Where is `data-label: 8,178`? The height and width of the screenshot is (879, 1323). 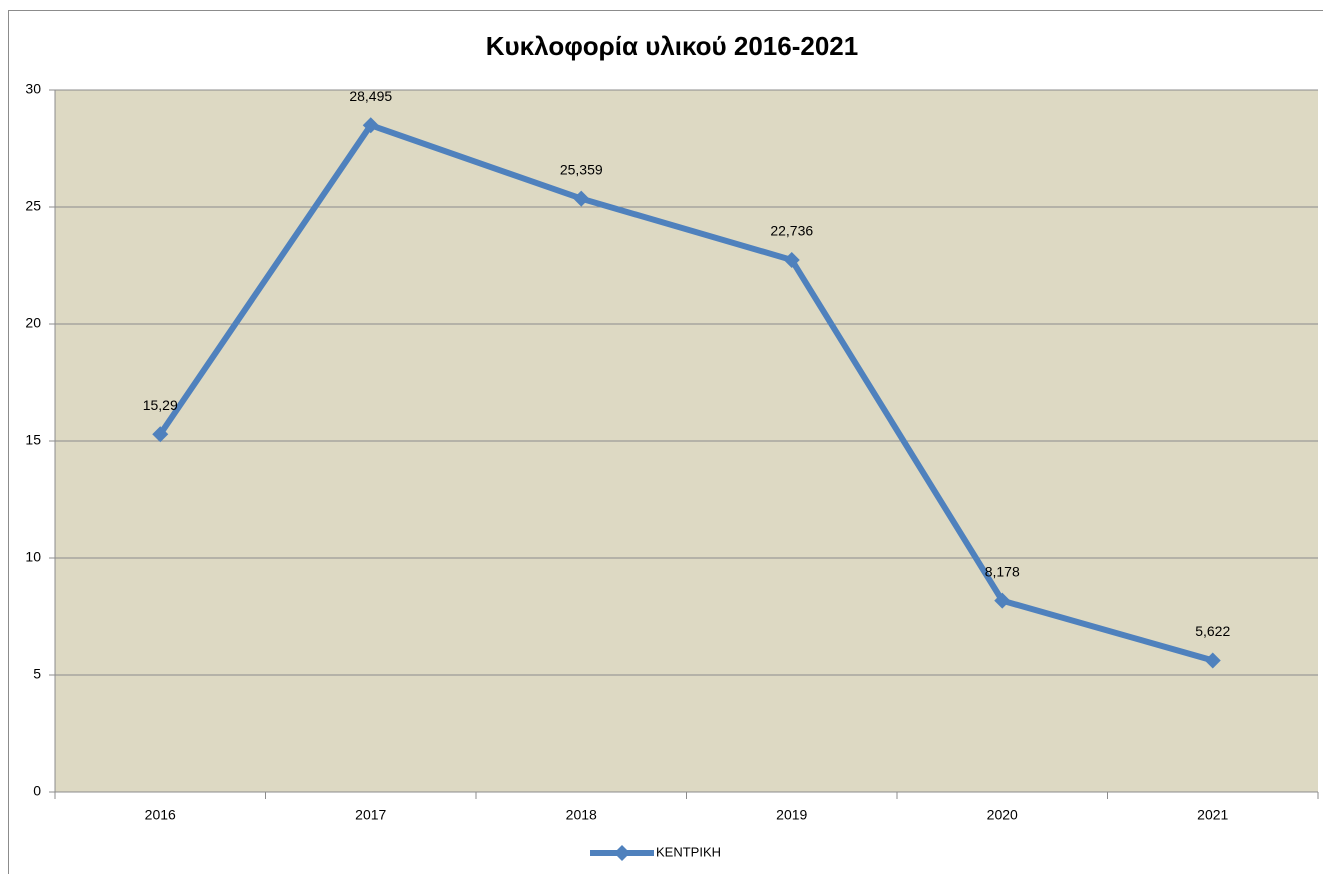 data-label: 8,178 is located at coordinates (1002, 571).